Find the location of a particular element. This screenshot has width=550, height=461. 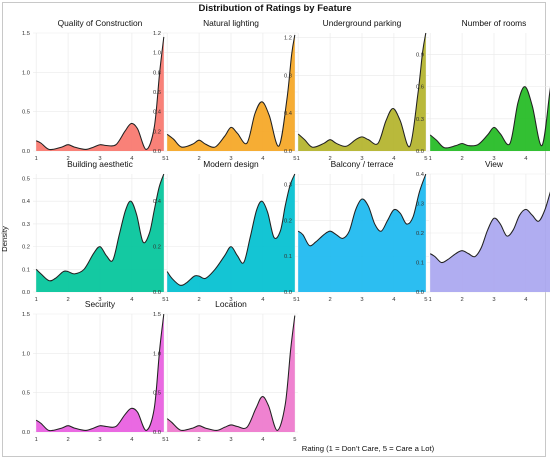

y-tick-label: 1.5 is located at coordinates (26, 34).